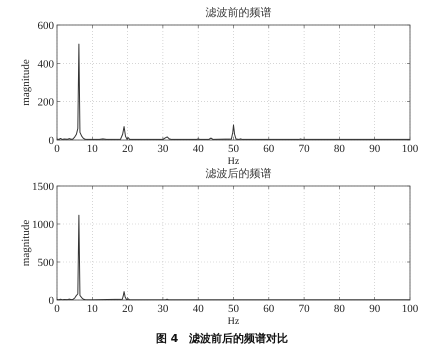 The image size is (426, 350). Describe the element at coordinates (222, 338) in the screenshot. I see `caption: 图 4 滤波前后的频谱对比` at that location.